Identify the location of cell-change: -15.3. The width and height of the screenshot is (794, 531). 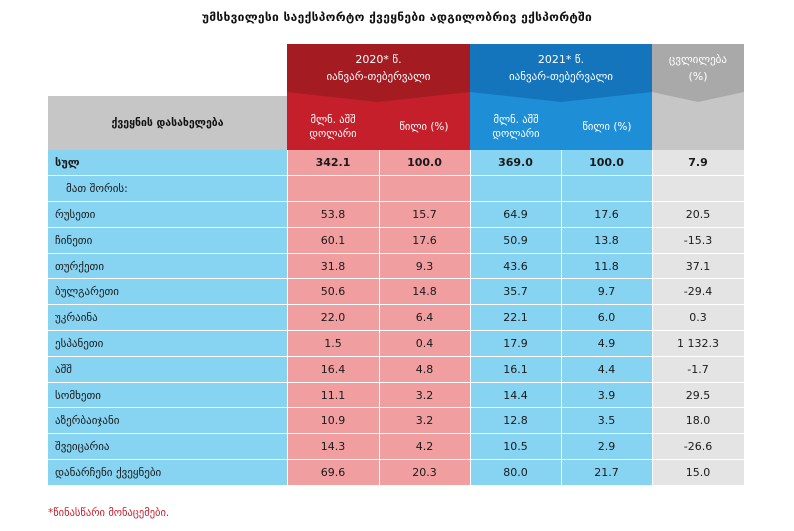
(698, 240).